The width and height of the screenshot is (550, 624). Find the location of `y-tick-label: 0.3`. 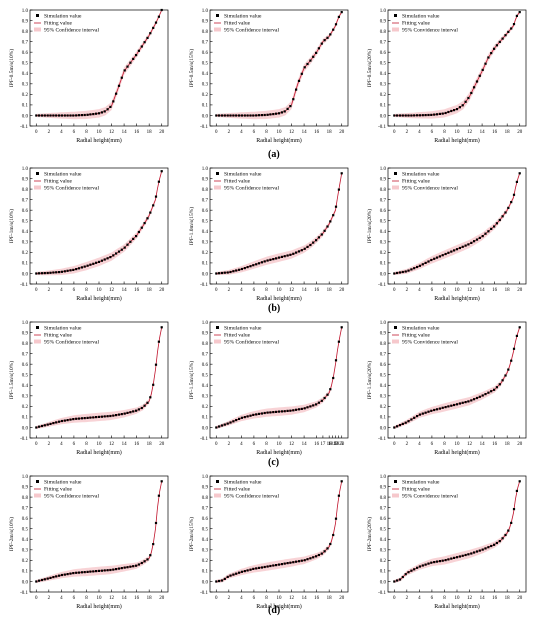

y-tick-label: 0.3 is located at coordinates (205, 551).